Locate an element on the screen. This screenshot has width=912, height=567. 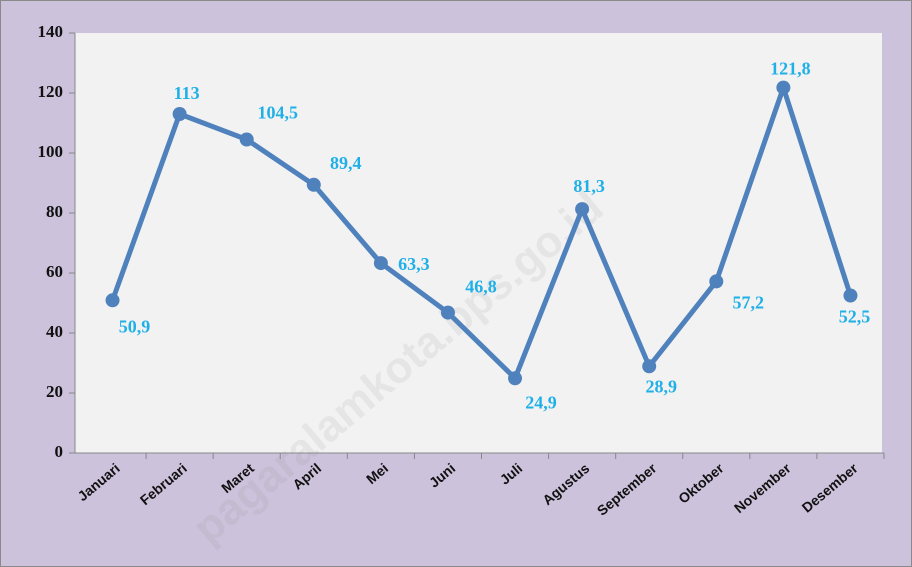
y-tick-label: 120 is located at coordinates (51, 91).